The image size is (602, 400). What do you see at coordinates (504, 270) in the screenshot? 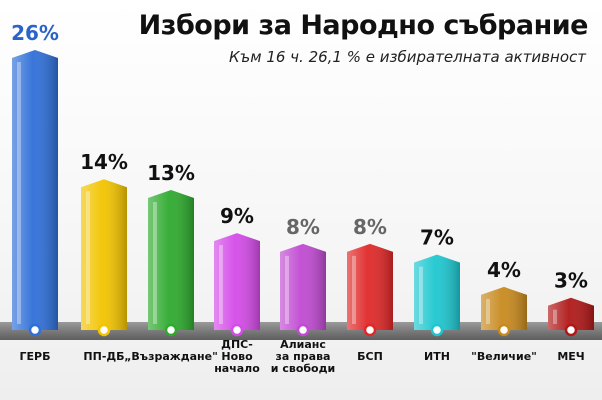
I see `value-label: 4%` at bounding box center [504, 270].